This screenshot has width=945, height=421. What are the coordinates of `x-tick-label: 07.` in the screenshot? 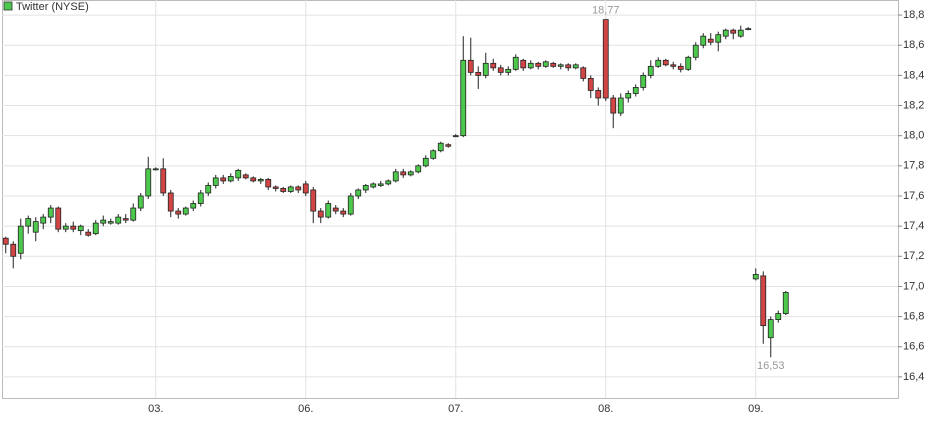 It's located at (455, 409).